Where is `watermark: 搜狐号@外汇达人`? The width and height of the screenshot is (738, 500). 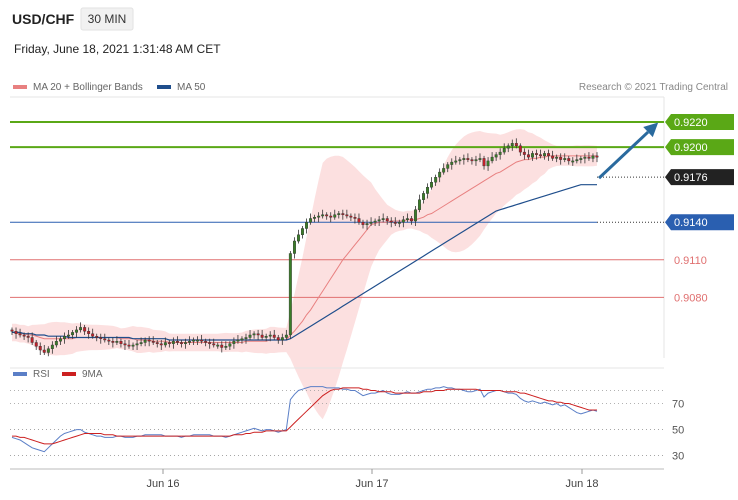
watermark: 搜狐号@外汇达人 is located at coordinates (666, 484).